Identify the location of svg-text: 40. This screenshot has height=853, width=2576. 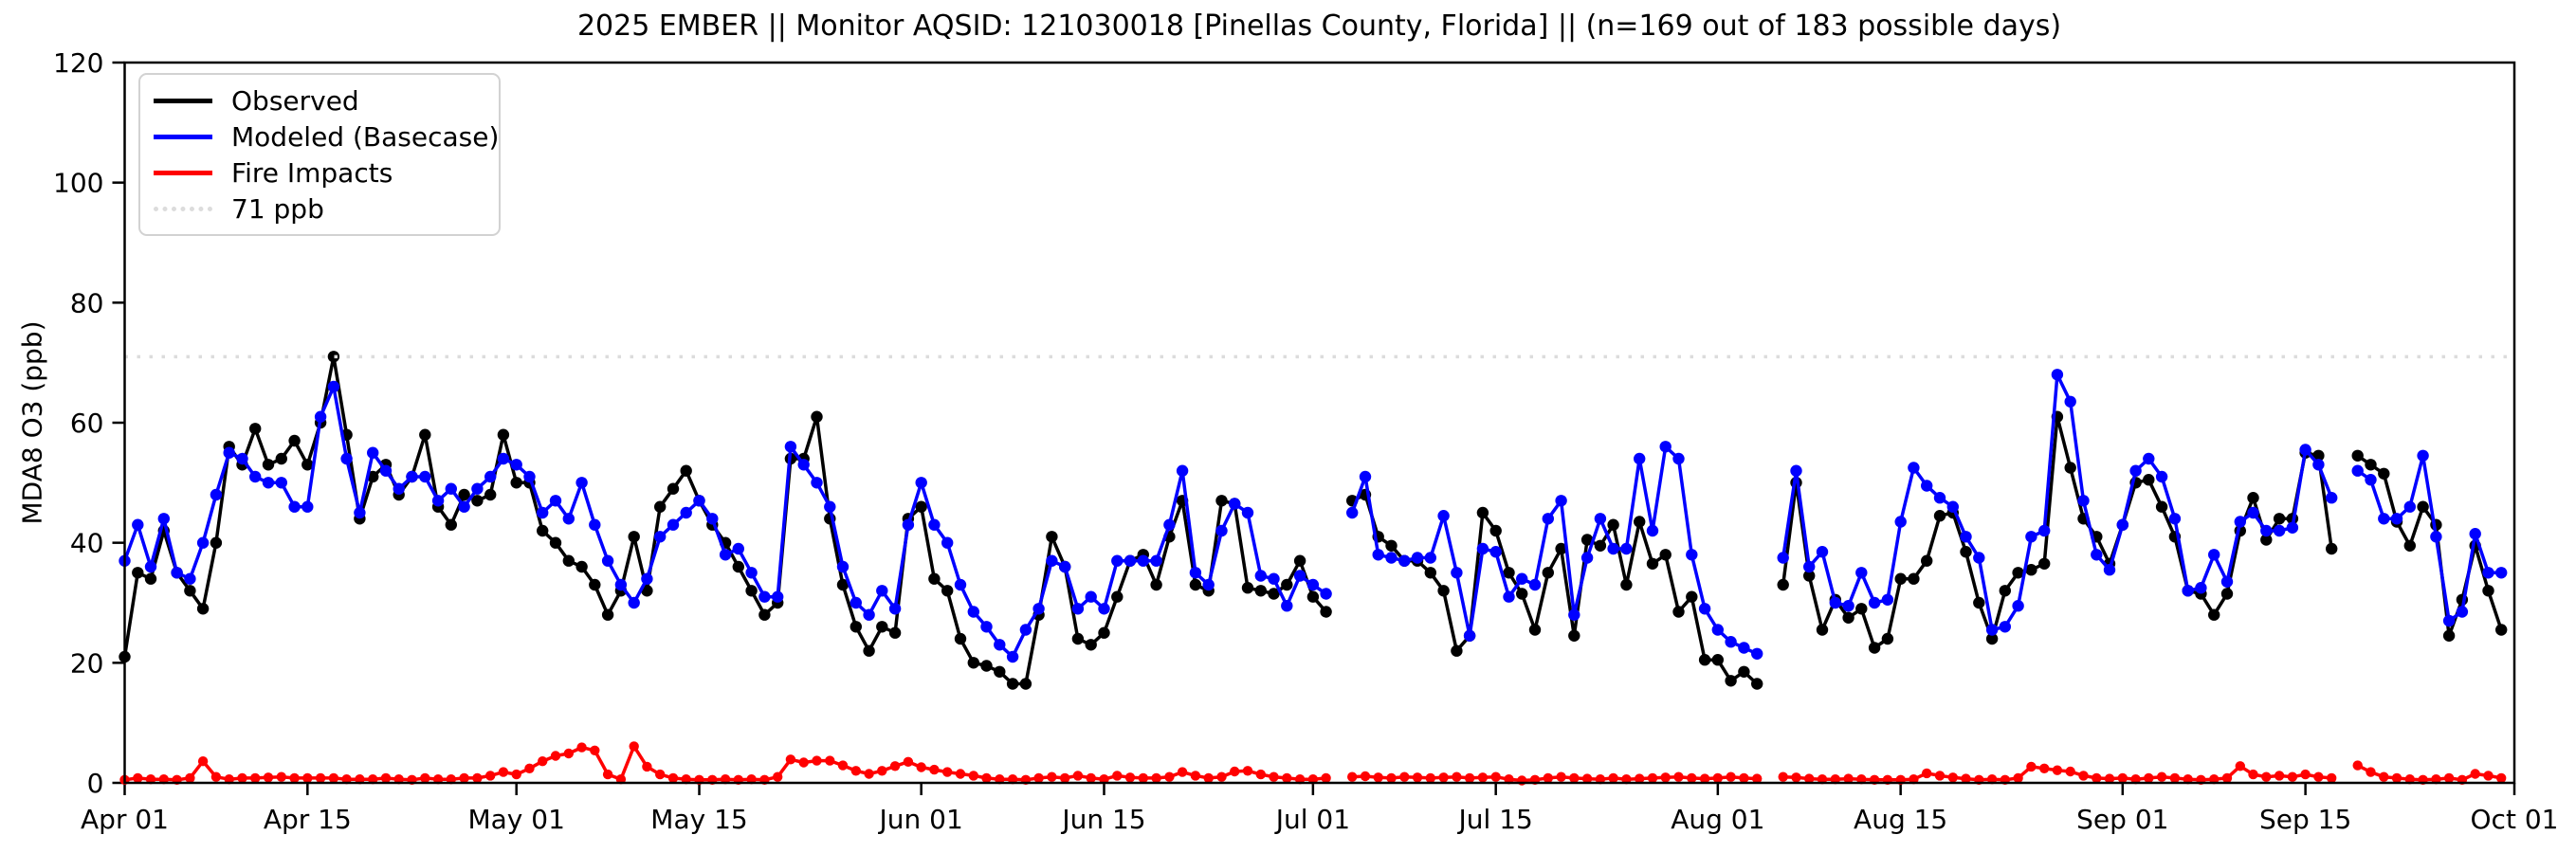
(87, 543).